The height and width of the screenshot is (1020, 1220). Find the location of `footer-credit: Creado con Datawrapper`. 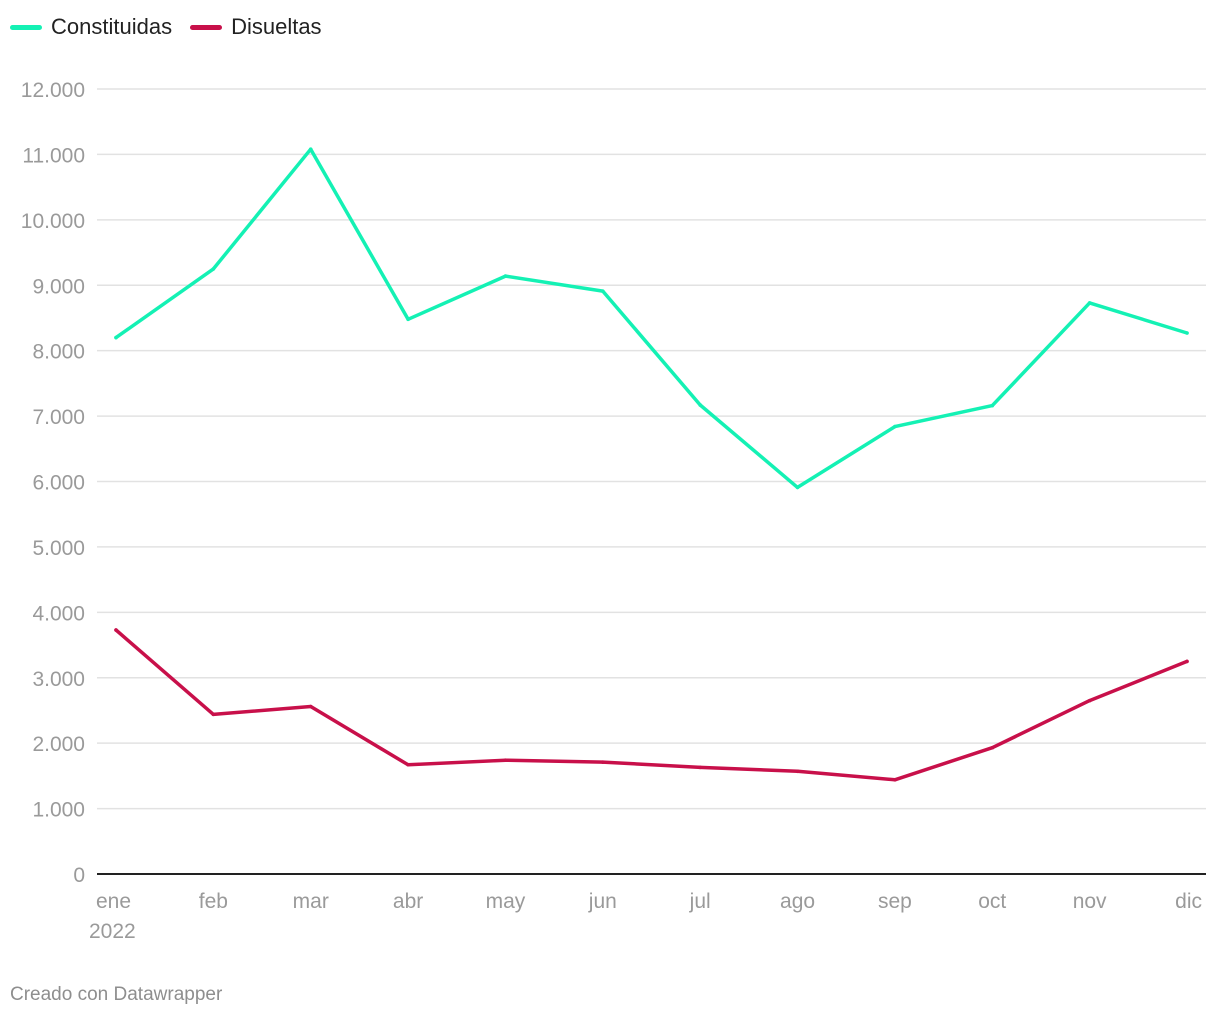

footer-credit: Creado con Datawrapper is located at coordinates (116, 994).